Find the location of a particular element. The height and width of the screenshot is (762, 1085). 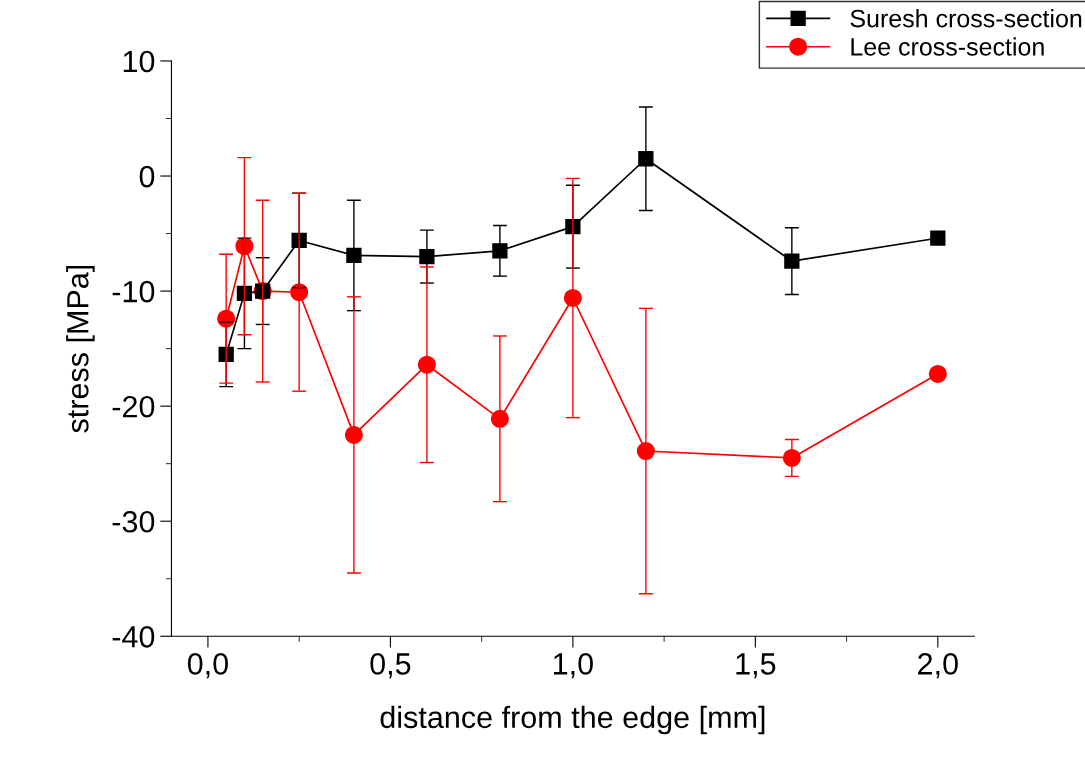

x-axis-title: distance from the edge [mm] is located at coordinates (572, 720).